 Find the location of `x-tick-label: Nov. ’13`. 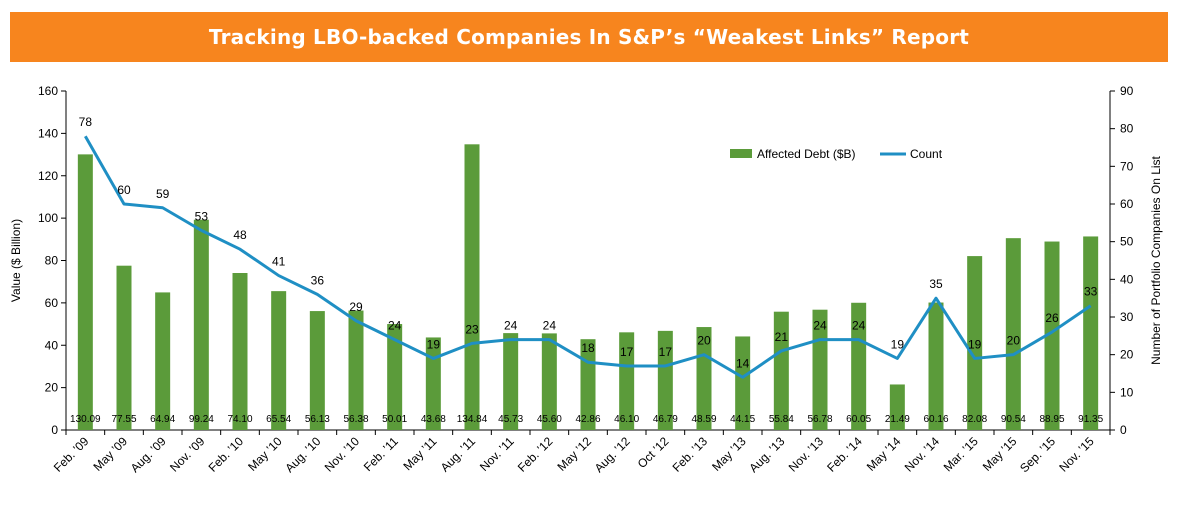

x-tick-label: Nov. ’13 is located at coordinates (806, 454).